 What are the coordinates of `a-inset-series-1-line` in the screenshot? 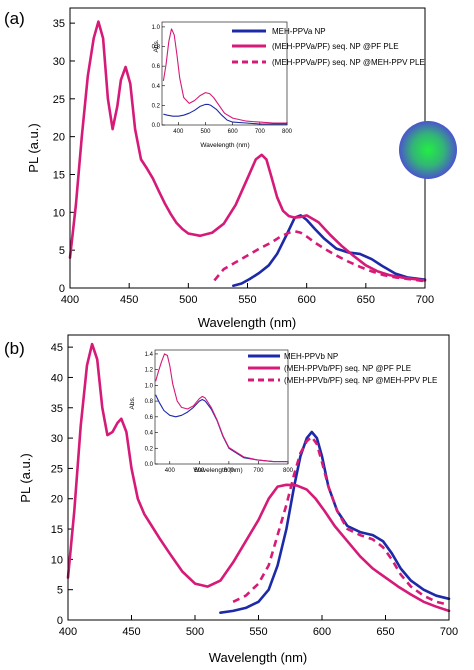 It's located at (225, 114).